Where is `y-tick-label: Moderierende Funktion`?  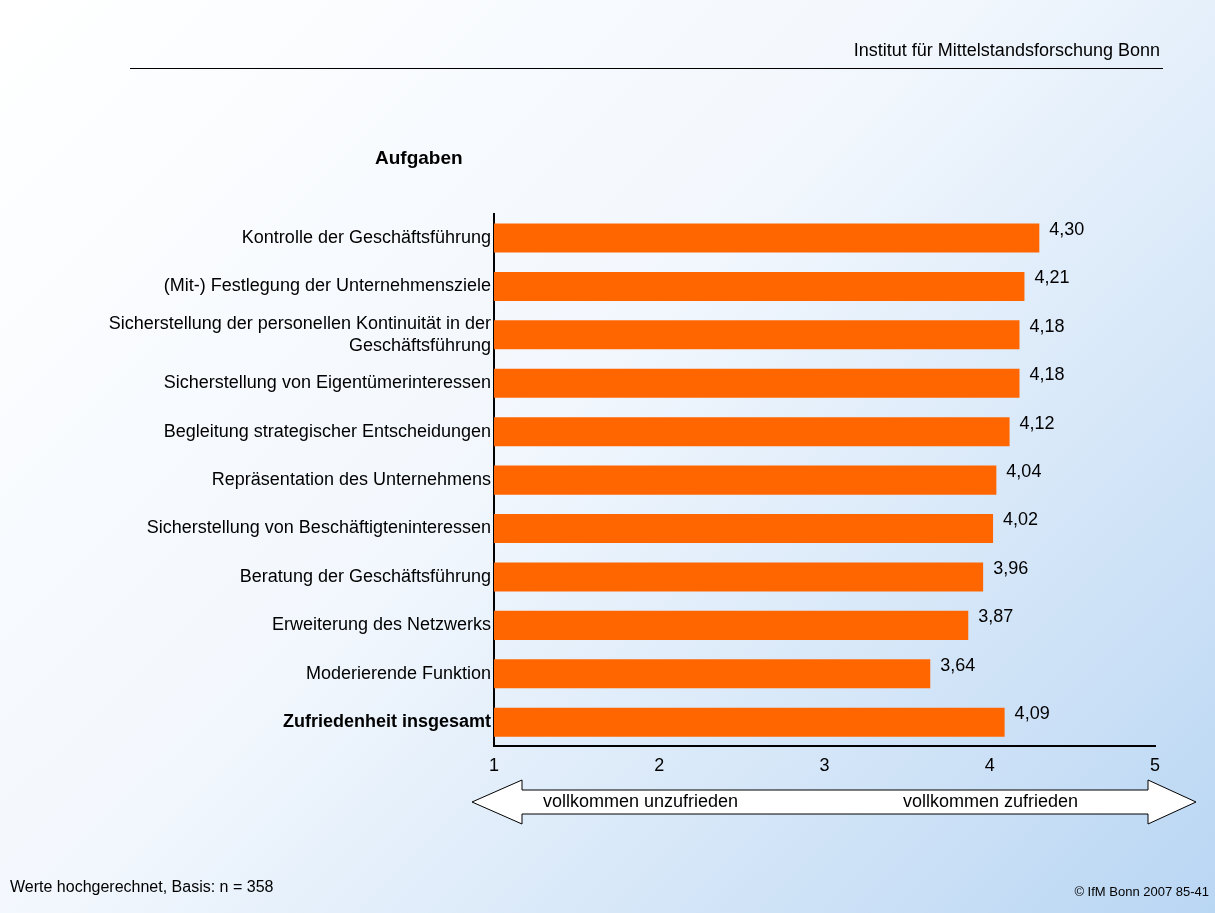 y-tick-label: Moderierende Funktion is located at coordinates (398, 672).